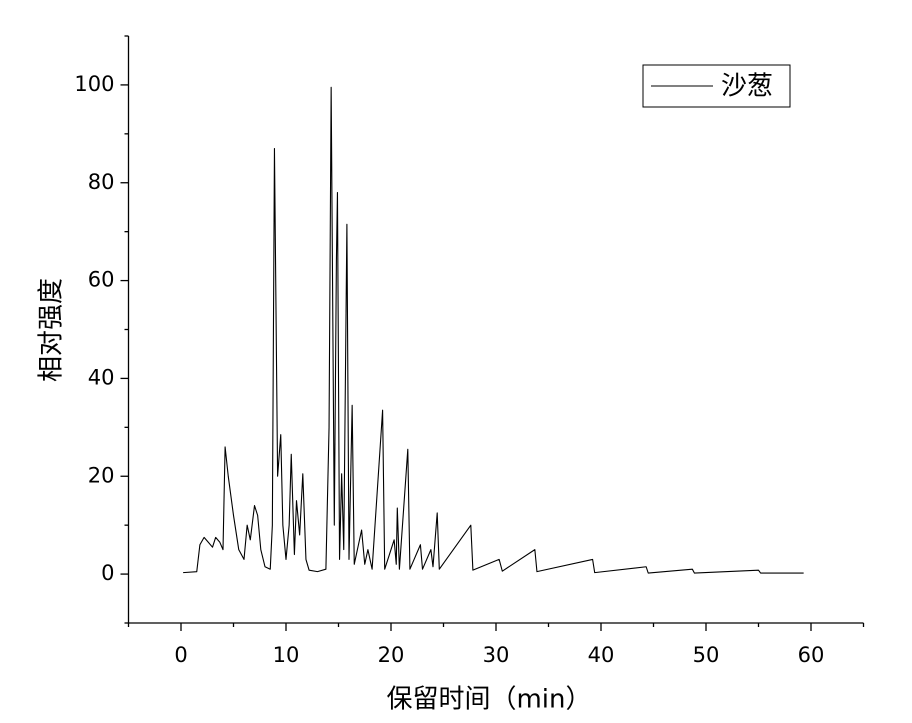 The height and width of the screenshot is (723, 912). Describe the element at coordinates (811, 655) in the screenshot. I see `x-tick-label: 60` at that location.